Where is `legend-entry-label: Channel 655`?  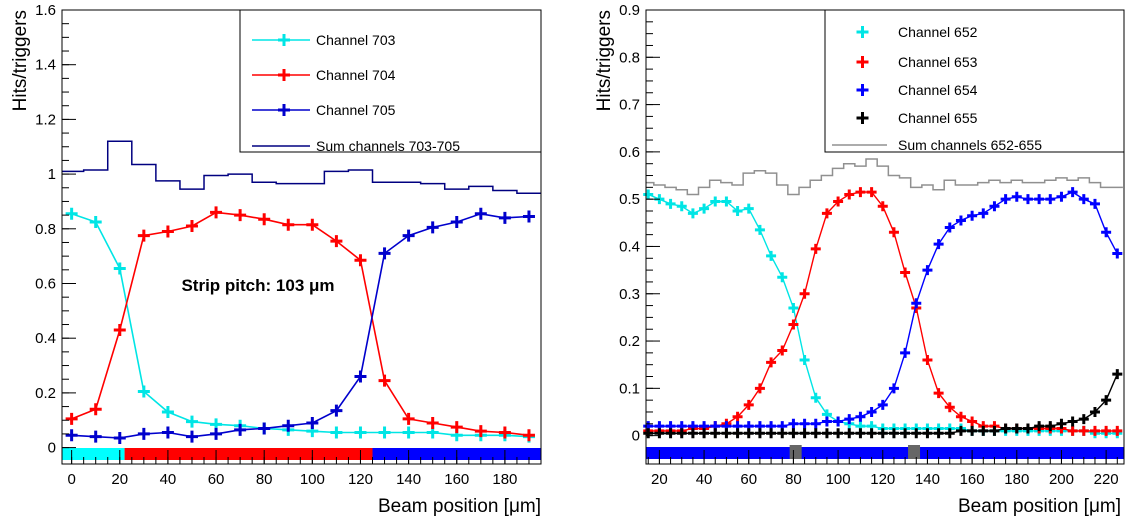 legend-entry-label: Channel 655 is located at coordinates (938, 118).